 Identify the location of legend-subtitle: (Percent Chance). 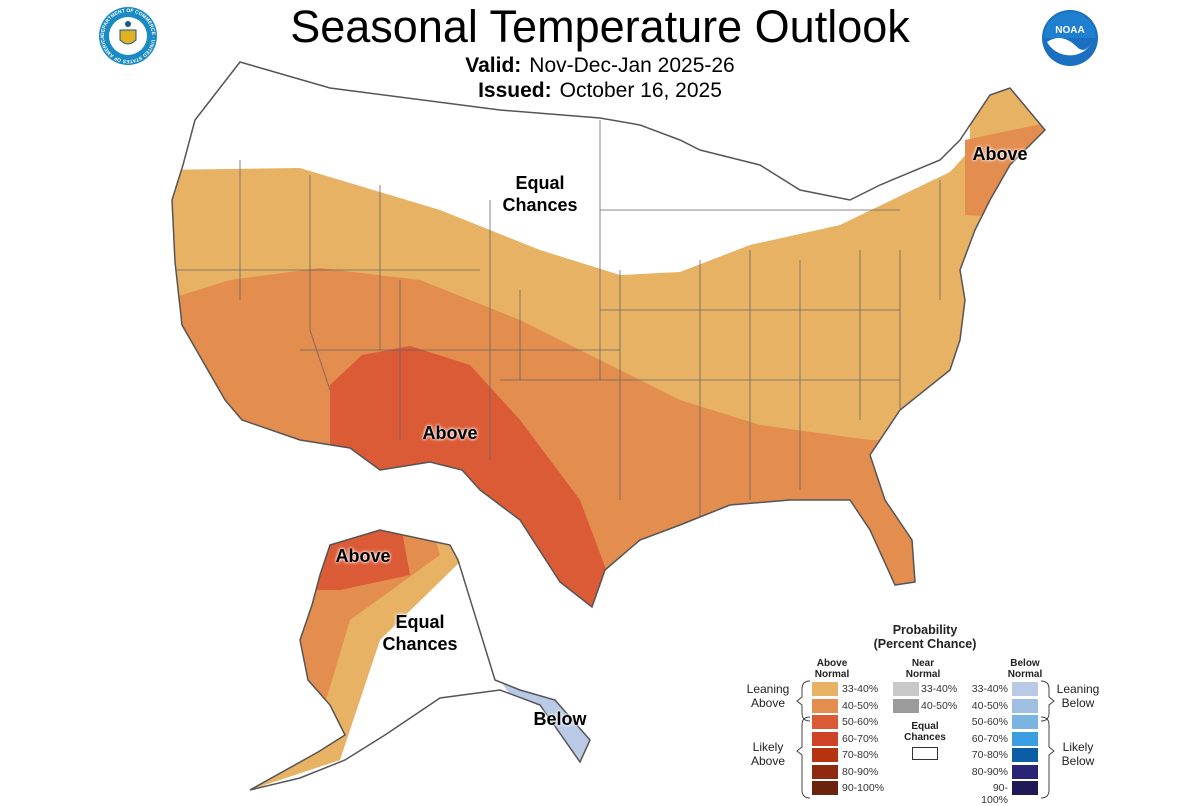
(925, 644).